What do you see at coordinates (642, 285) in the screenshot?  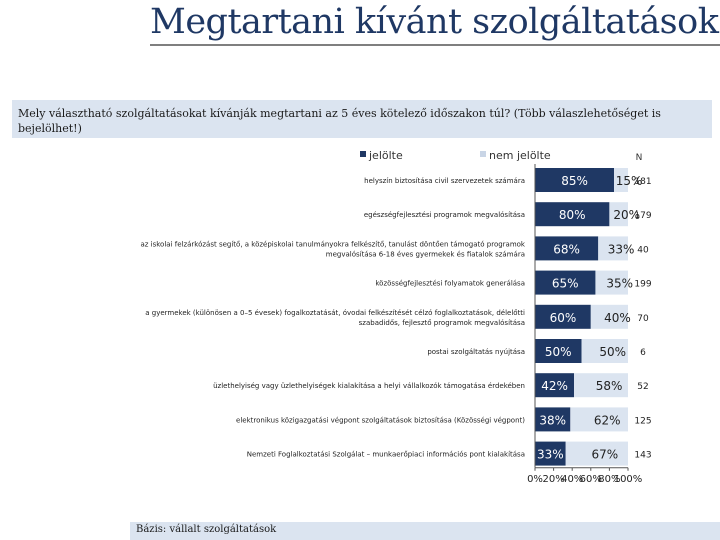 I see `n-value: 199` at bounding box center [642, 285].